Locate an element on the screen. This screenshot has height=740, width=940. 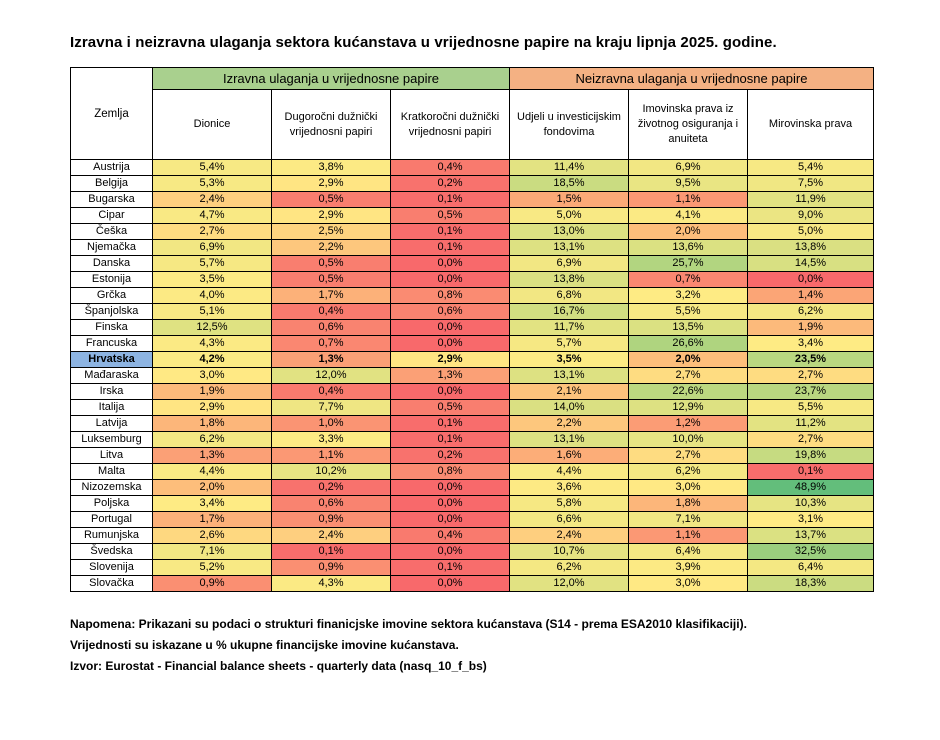
value-cell: 2,6% is located at coordinates (212, 535).